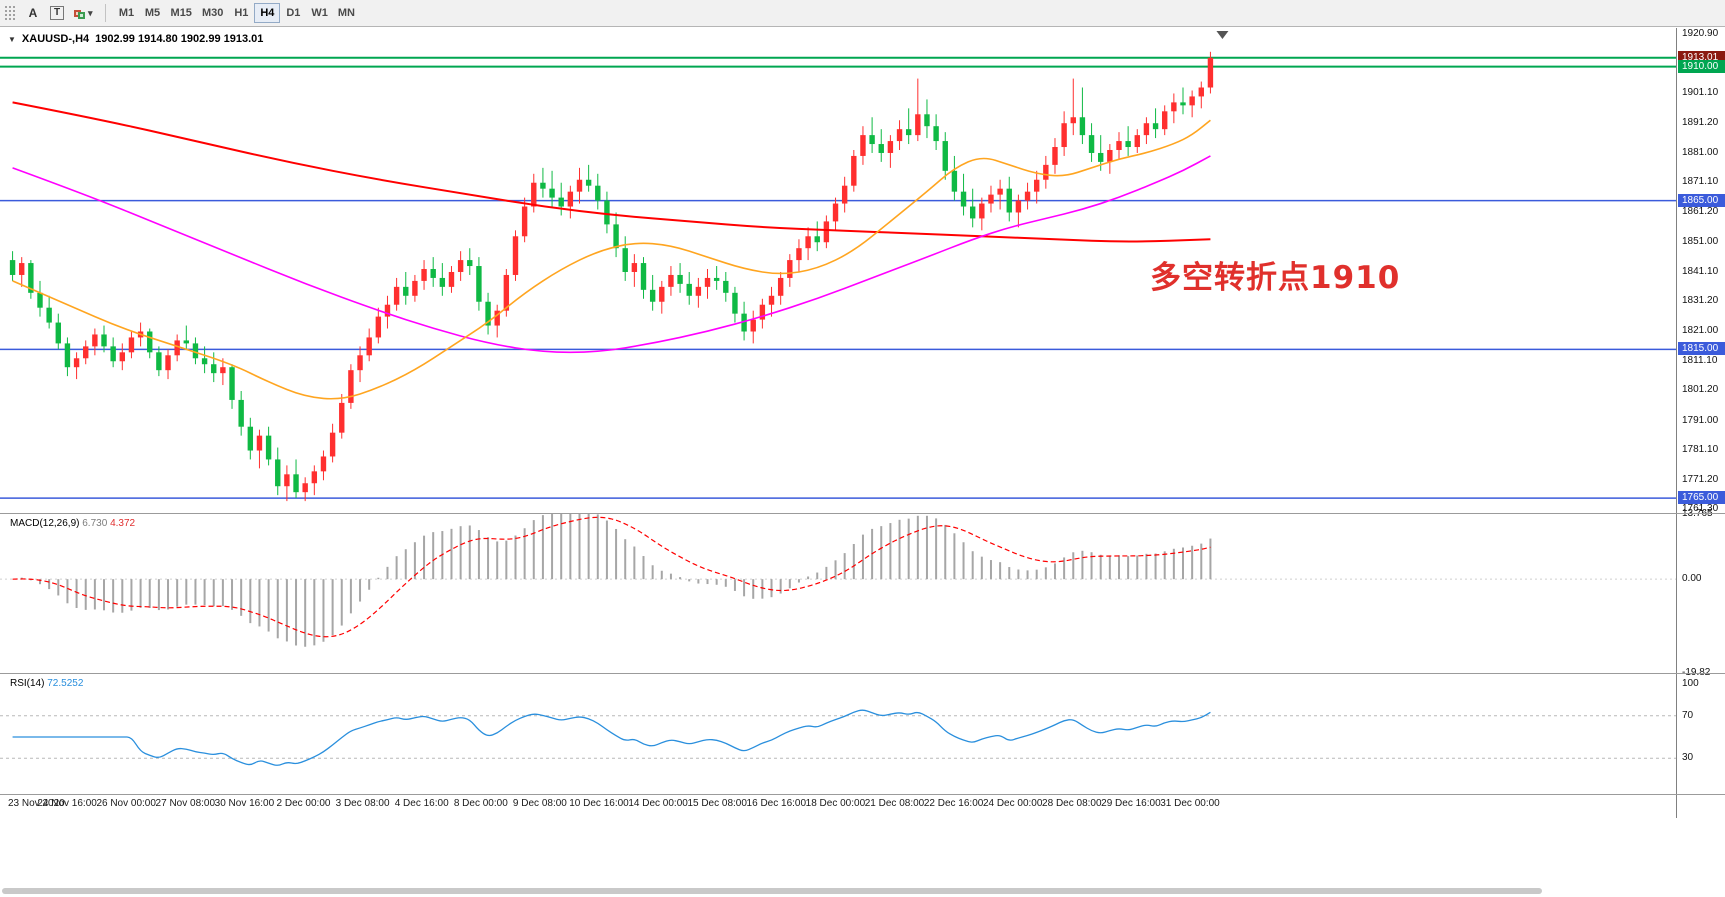 The height and width of the screenshot is (897, 1725). What do you see at coordinates (303, 803) in the screenshot?
I see `time-axis-label: 2 Dec 00:00` at bounding box center [303, 803].